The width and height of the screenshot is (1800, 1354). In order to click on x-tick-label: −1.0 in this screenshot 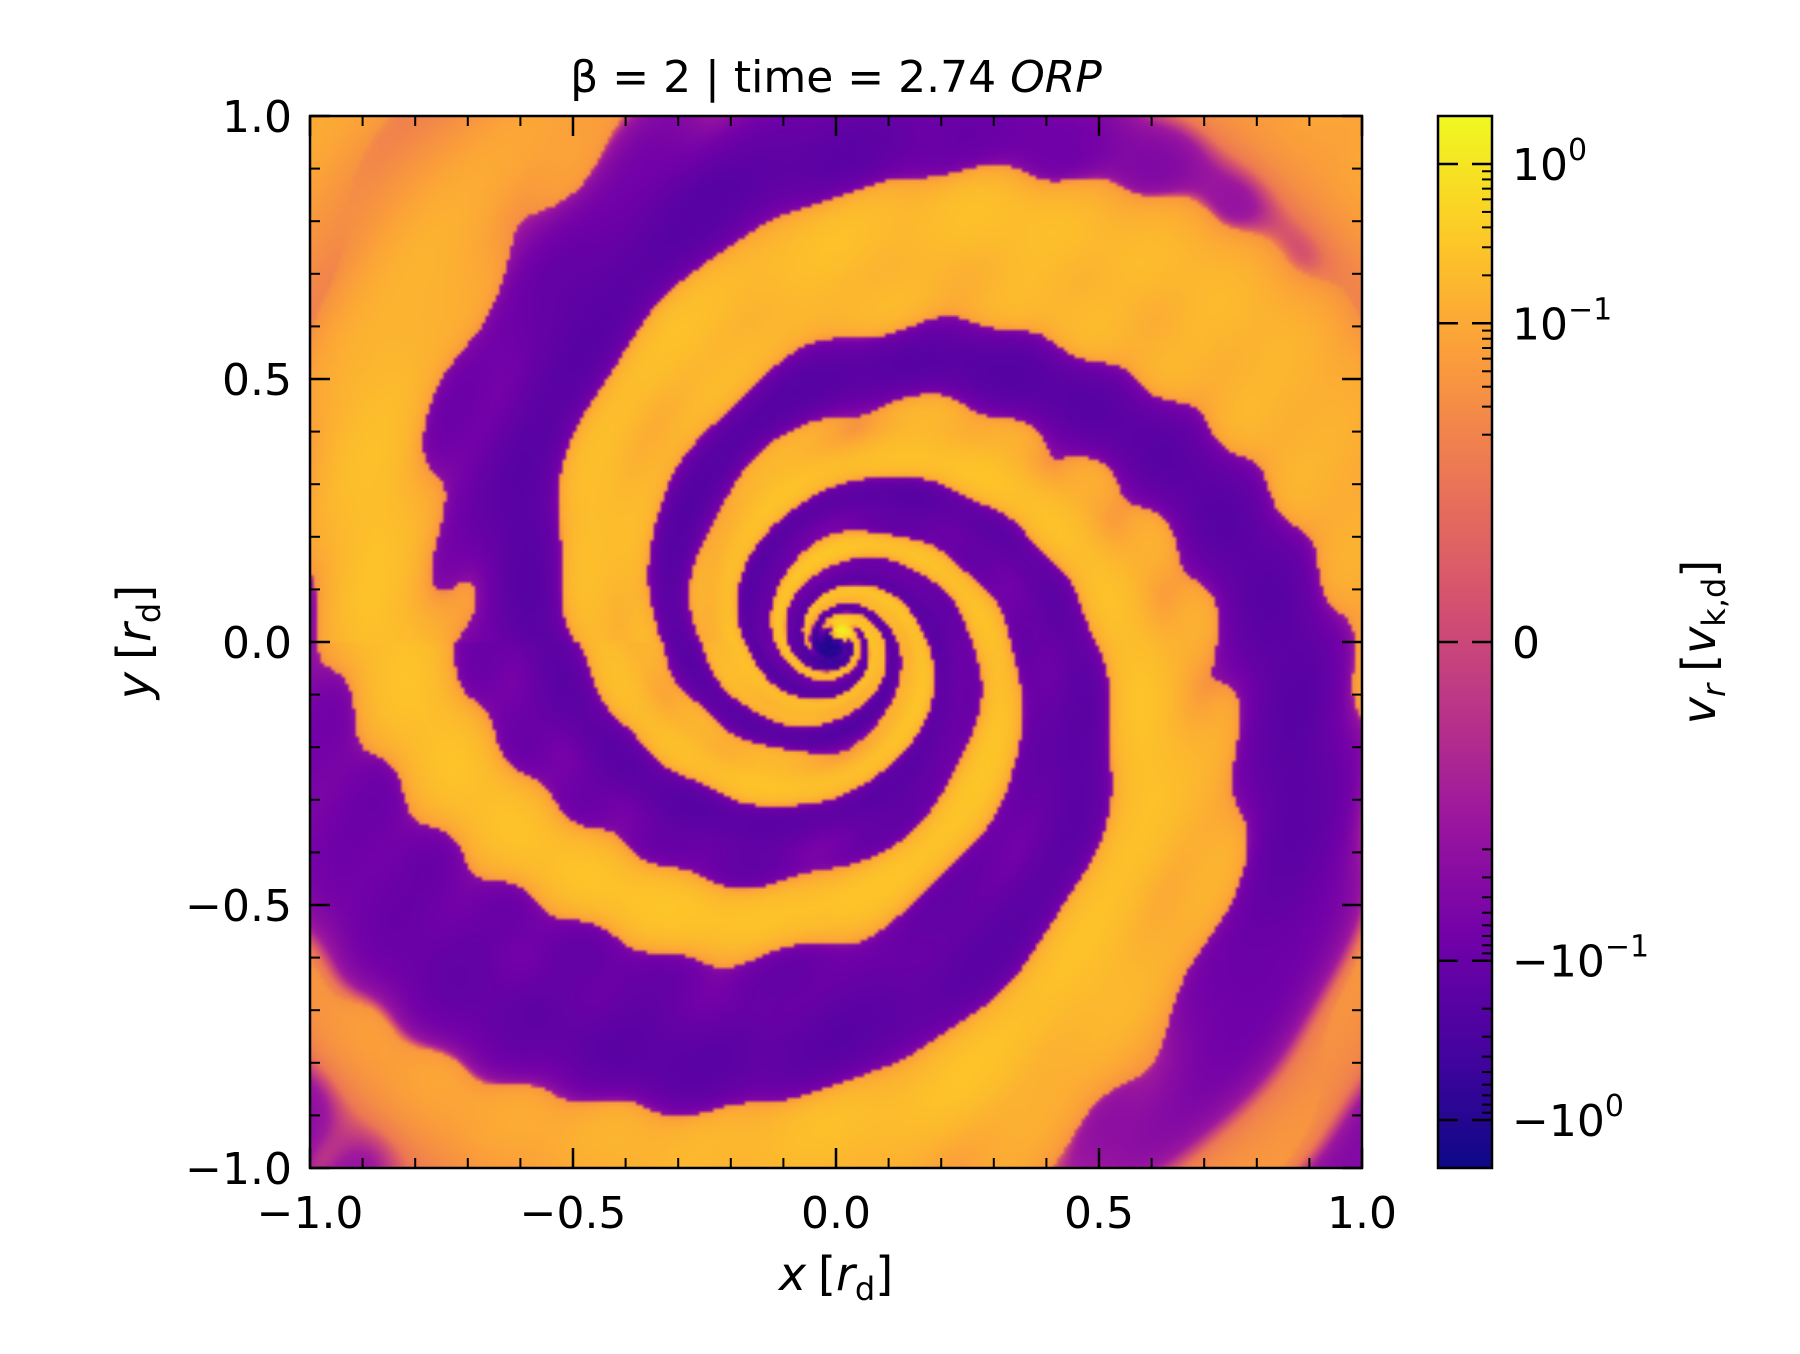, I will do `click(310, 1213)`.